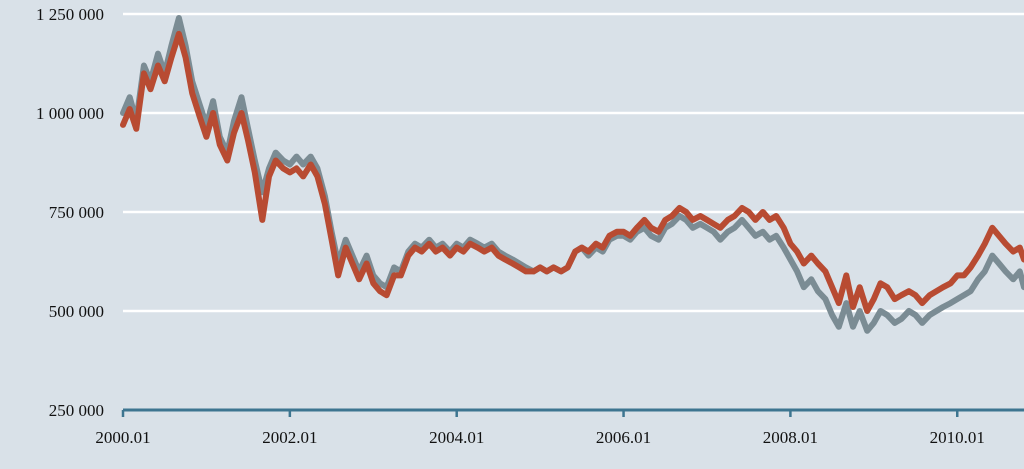  Describe the element at coordinates (76, 311) in the screenshot. I see `y-tick-label: 500 000` at that location.